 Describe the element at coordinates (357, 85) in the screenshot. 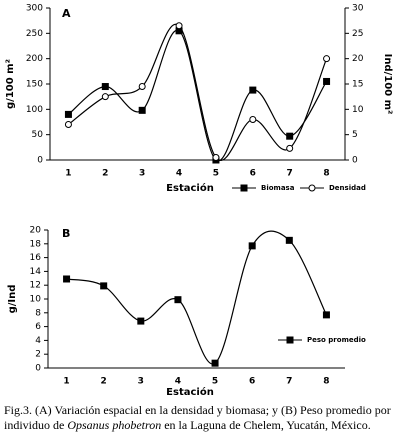

I see `y2-tick-label: 15` at that location.